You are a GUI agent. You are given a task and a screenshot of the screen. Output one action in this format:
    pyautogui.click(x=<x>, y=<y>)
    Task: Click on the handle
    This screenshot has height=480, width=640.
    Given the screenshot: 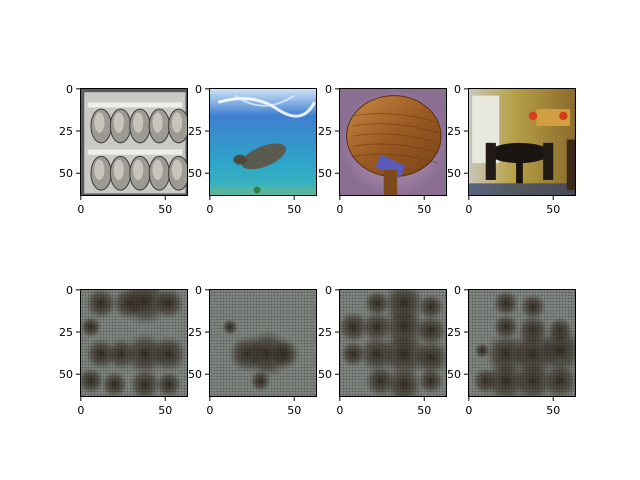 What is the action you would take?
    pyautogui.click(x=391, y=183)
    